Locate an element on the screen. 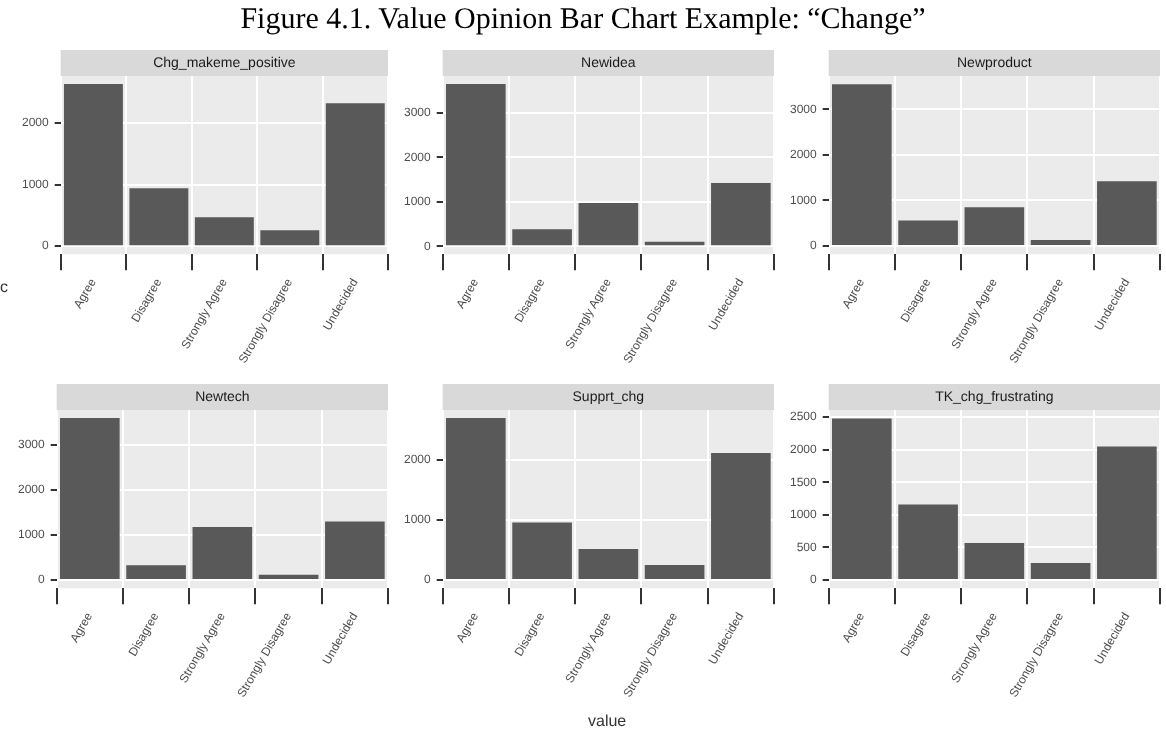 Image resolution: width=1166 pixels, height=734 pixels. y-axis-title: c is located at coordinates (4, 287).